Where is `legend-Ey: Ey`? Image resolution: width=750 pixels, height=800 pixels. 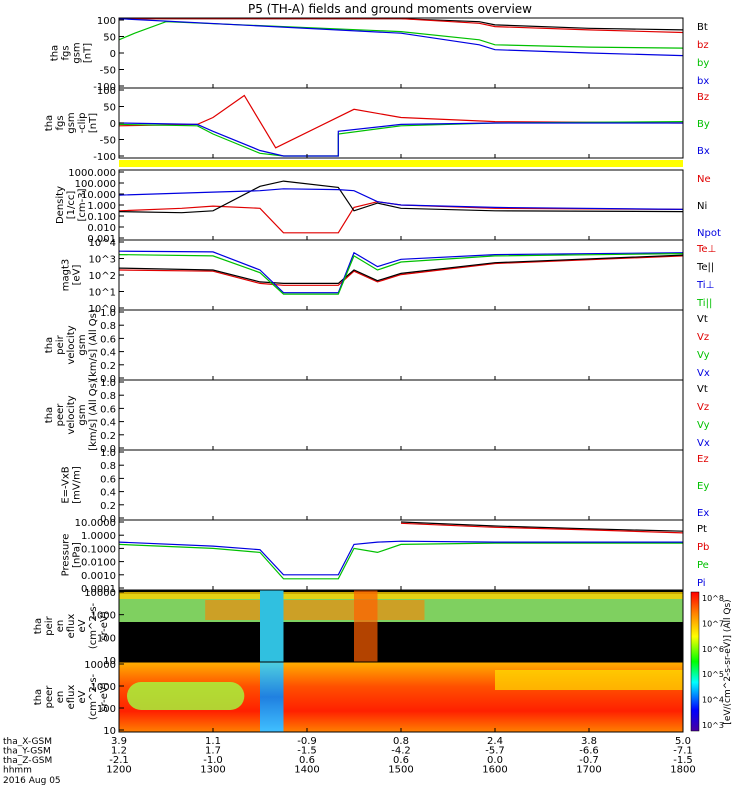 legend-Ey: Ey is located at coordinates (703, 486).